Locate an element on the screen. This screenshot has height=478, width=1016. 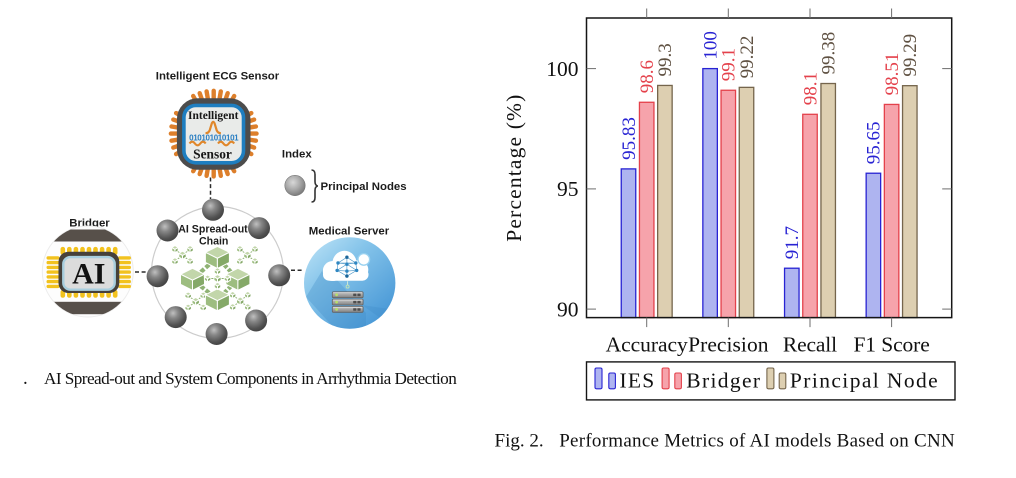
svg-text: Chain is located at coordinates (213, 242).